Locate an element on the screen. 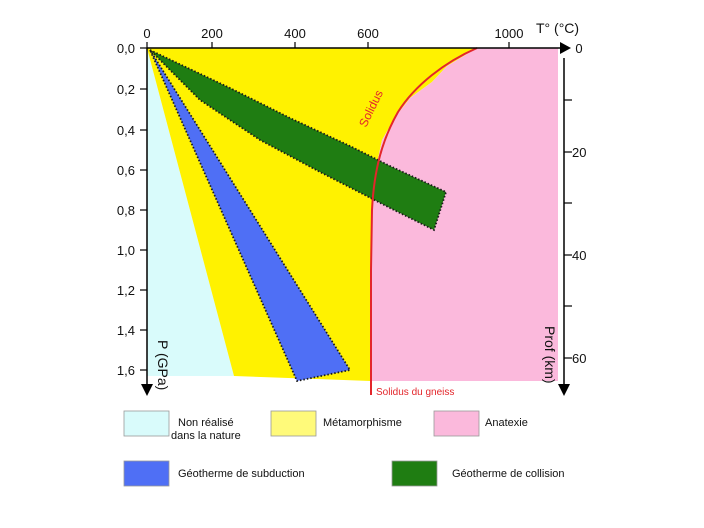  temperature-tick-label: 1000 is located at coordinates (509, 33).